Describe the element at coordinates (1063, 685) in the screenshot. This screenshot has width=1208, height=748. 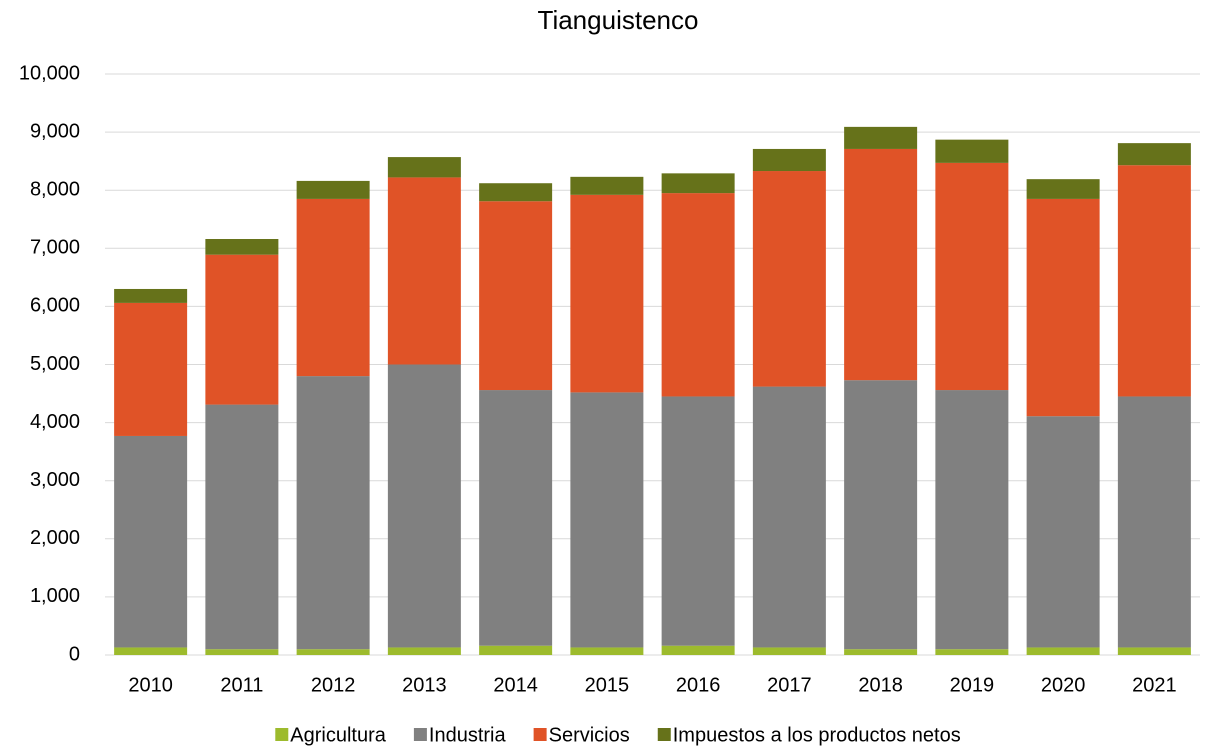
I see `x-tick-label: 2020` at that location.